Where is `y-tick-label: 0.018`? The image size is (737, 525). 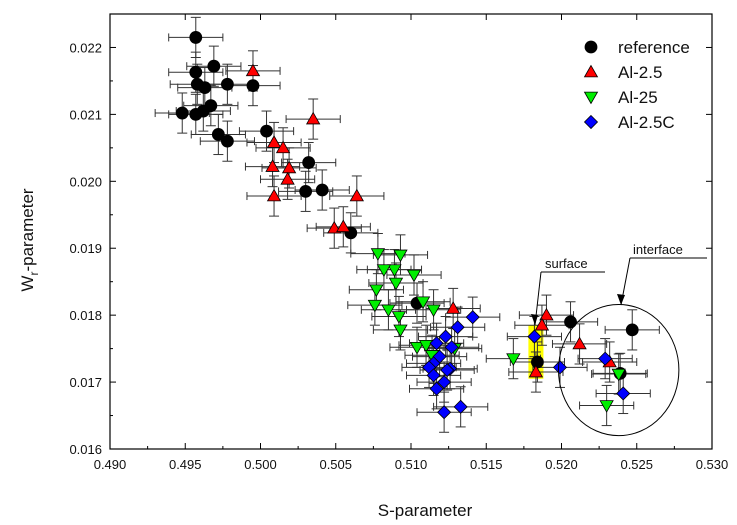
y-tick-label: 0.018 is located at coordinates (85, 315).